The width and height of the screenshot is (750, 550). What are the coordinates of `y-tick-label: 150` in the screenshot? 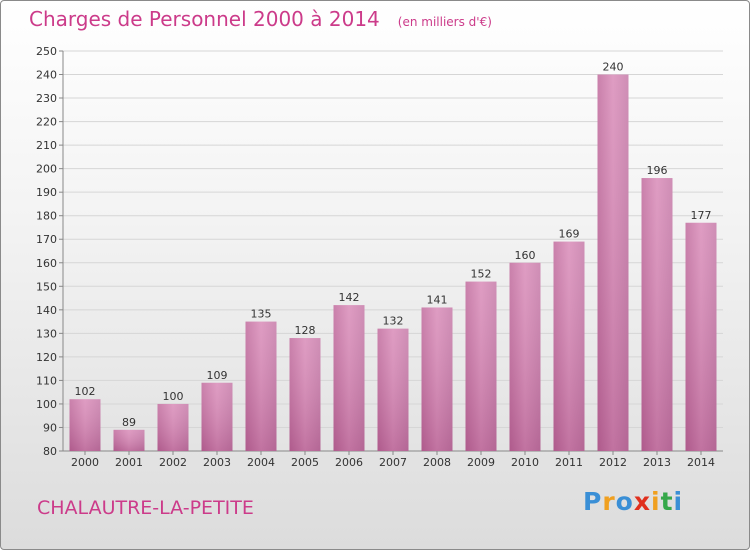 It's located at (46, 286).